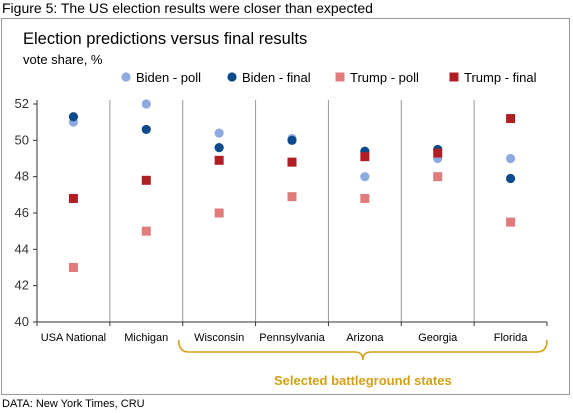 The image size is (573, 413). Describe the element at coordinates (22, 321) in the screenshot. I see `y-tick-label: 40` at that location.